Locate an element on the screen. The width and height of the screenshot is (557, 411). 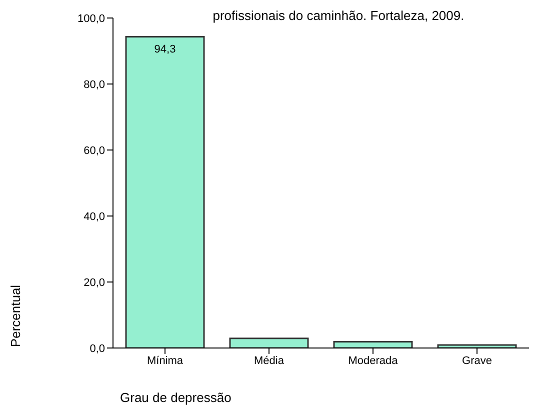
data-label: 94,3 is located at coordinates (165, 50).